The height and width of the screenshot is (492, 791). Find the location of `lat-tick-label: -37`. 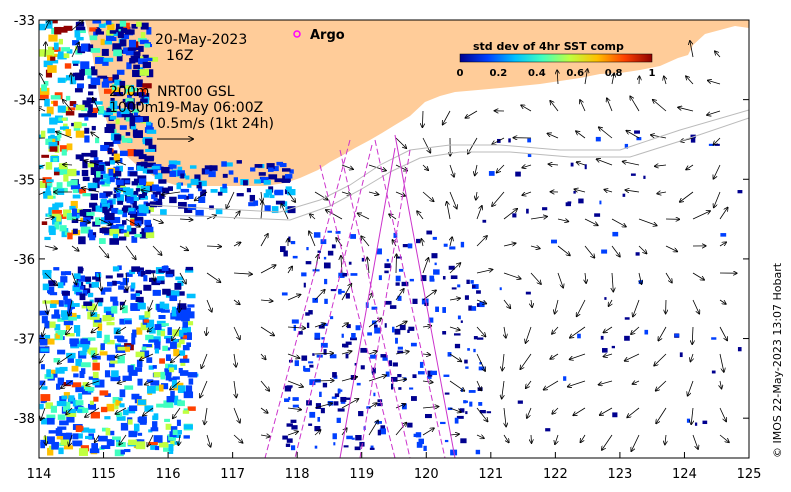

lat-tick-label: -37 is located at coordinates (24, 340).